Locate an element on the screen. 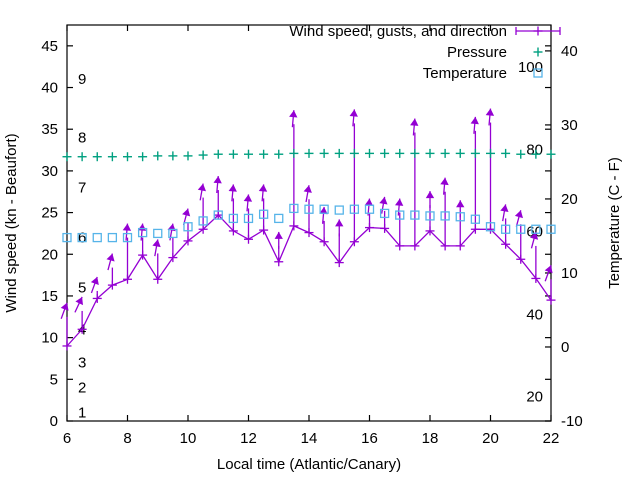  y-tick-label-9: 45 is located at coordinates (49, 46).